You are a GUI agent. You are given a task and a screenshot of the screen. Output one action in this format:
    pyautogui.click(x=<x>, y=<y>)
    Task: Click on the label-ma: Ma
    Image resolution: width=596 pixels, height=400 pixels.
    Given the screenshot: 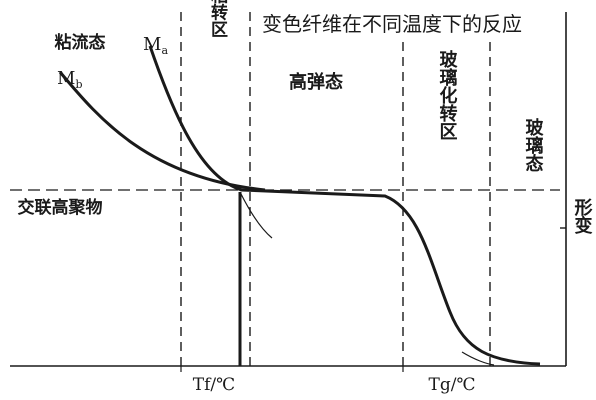 What is the action you would take?
    pyautogui.click(x=155, y=45)
    